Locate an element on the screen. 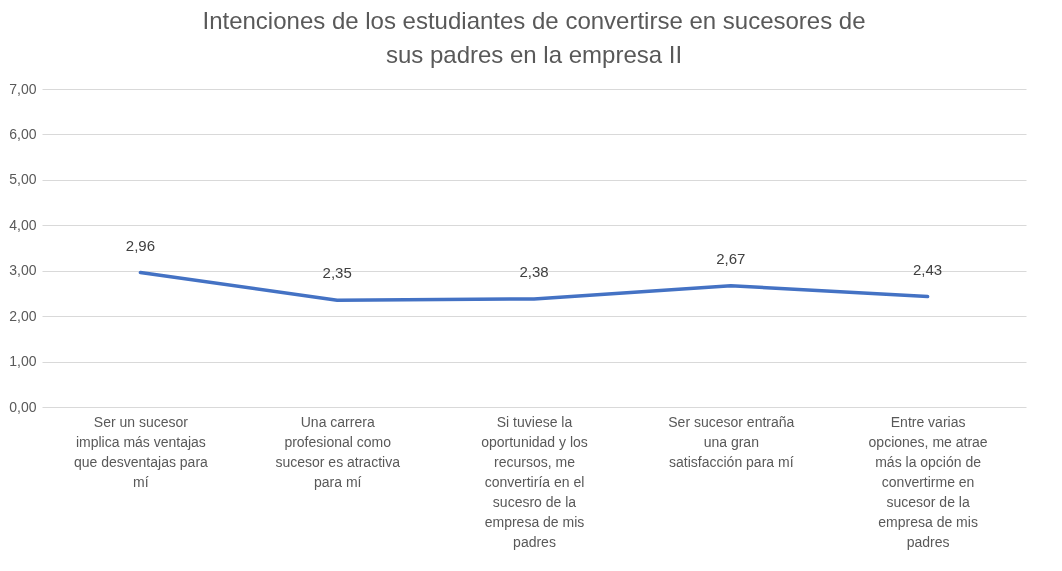 The image size is (1062, 571). data-label: 2,38 is located at coordinates (534, 271).